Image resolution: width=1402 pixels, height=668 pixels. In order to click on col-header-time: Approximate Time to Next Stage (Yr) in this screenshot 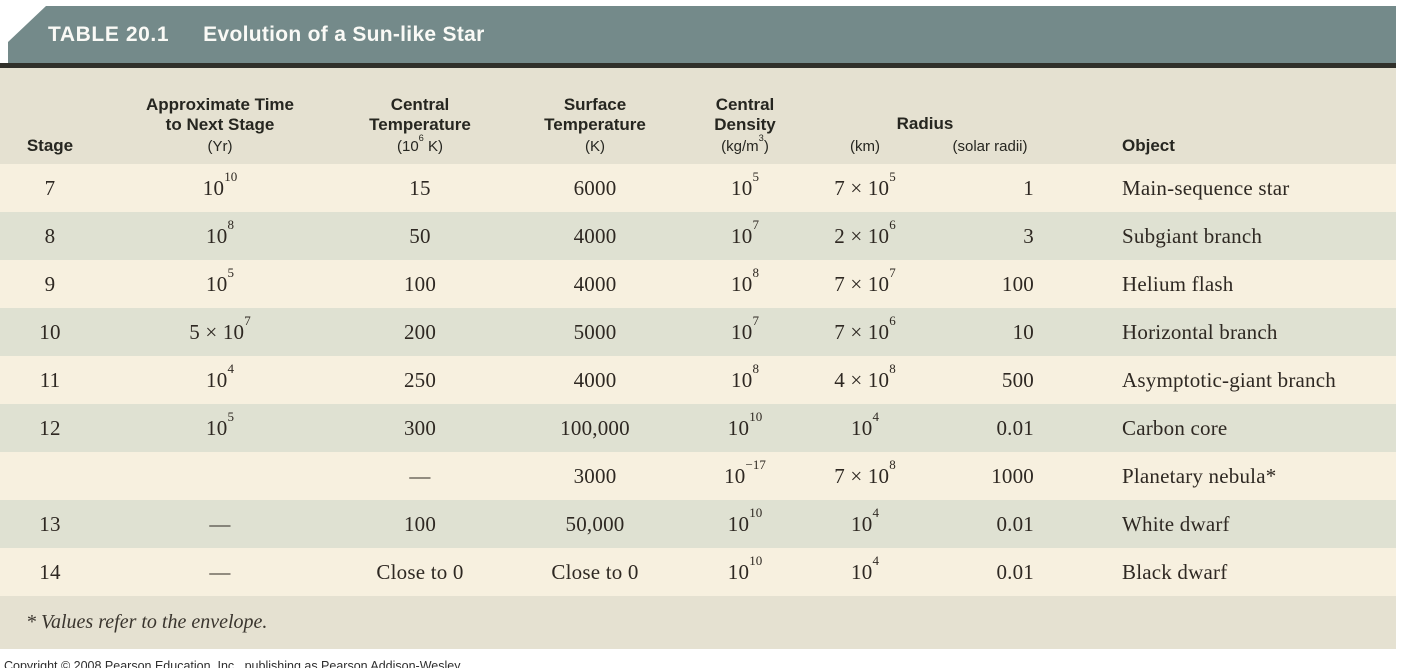, I will do `click(220, 116)`.